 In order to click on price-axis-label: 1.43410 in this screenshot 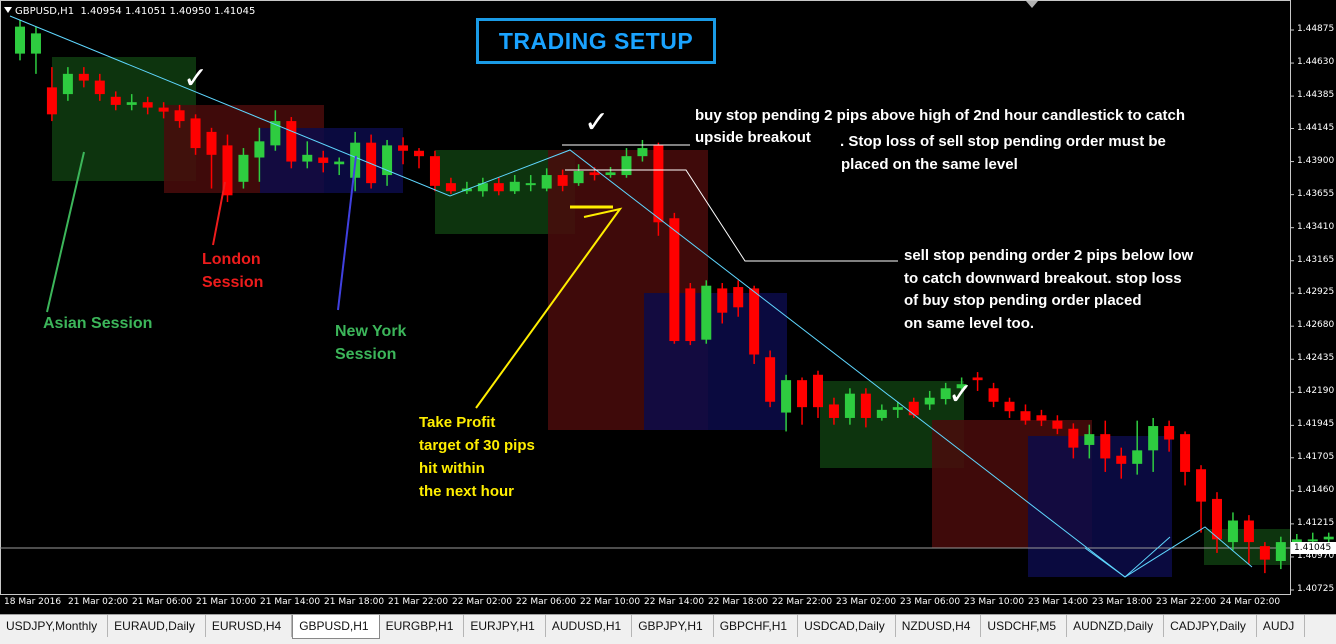, I will do `click(1316, 226)`.